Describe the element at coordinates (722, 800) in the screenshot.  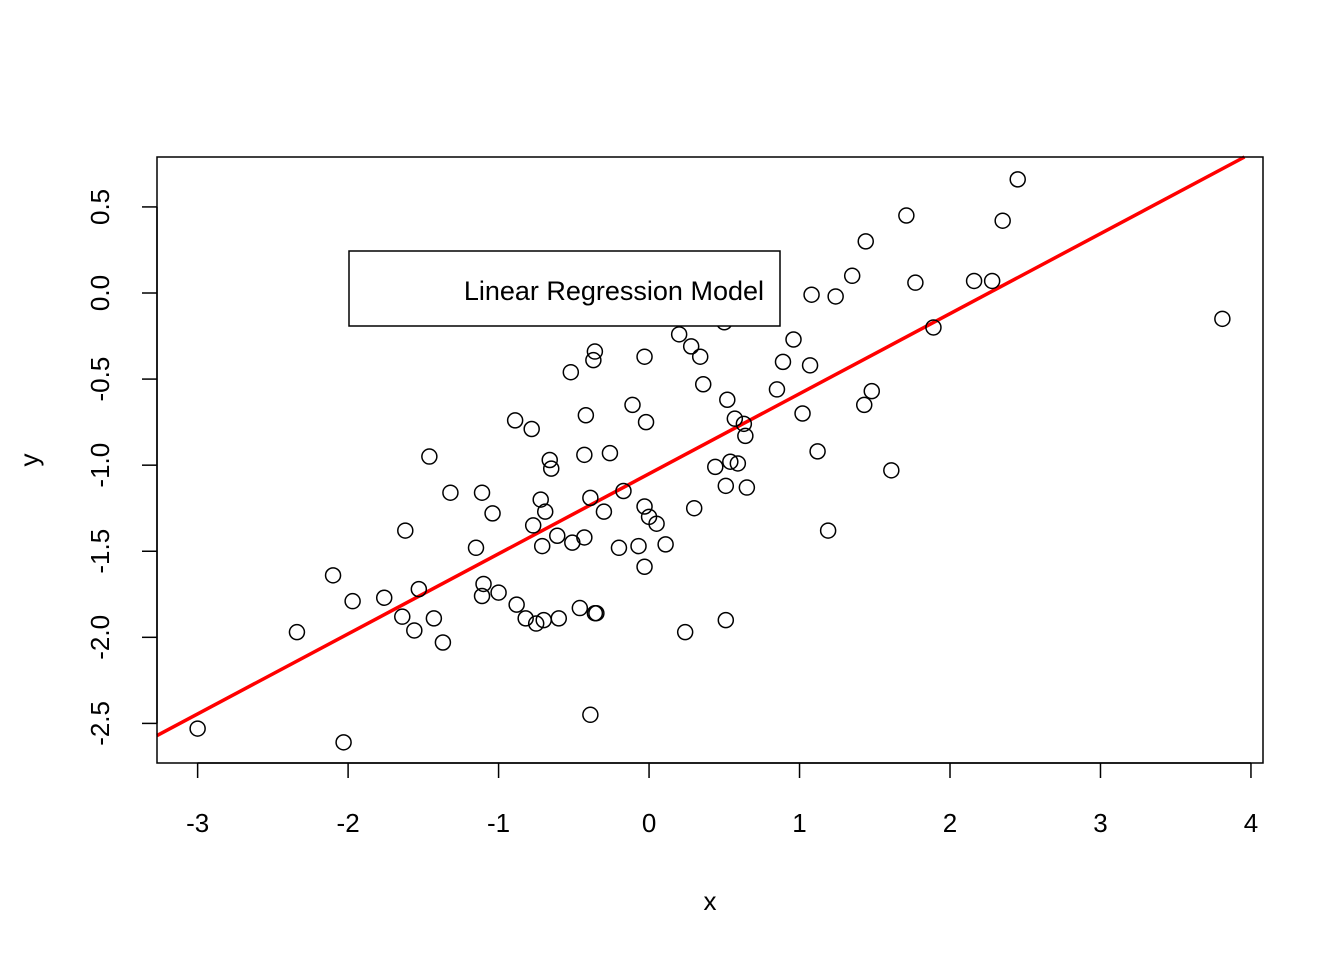
I see `x-axis: -3 -2 -1 0 1 2 3 4` at that location.